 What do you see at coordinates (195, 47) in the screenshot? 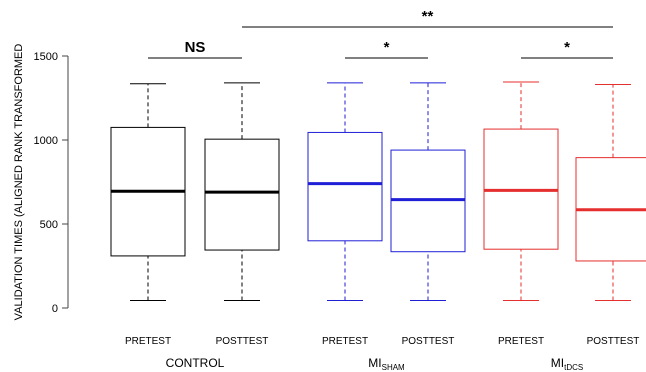
I see `significance-label: NS` at bounding box center [195, 47].